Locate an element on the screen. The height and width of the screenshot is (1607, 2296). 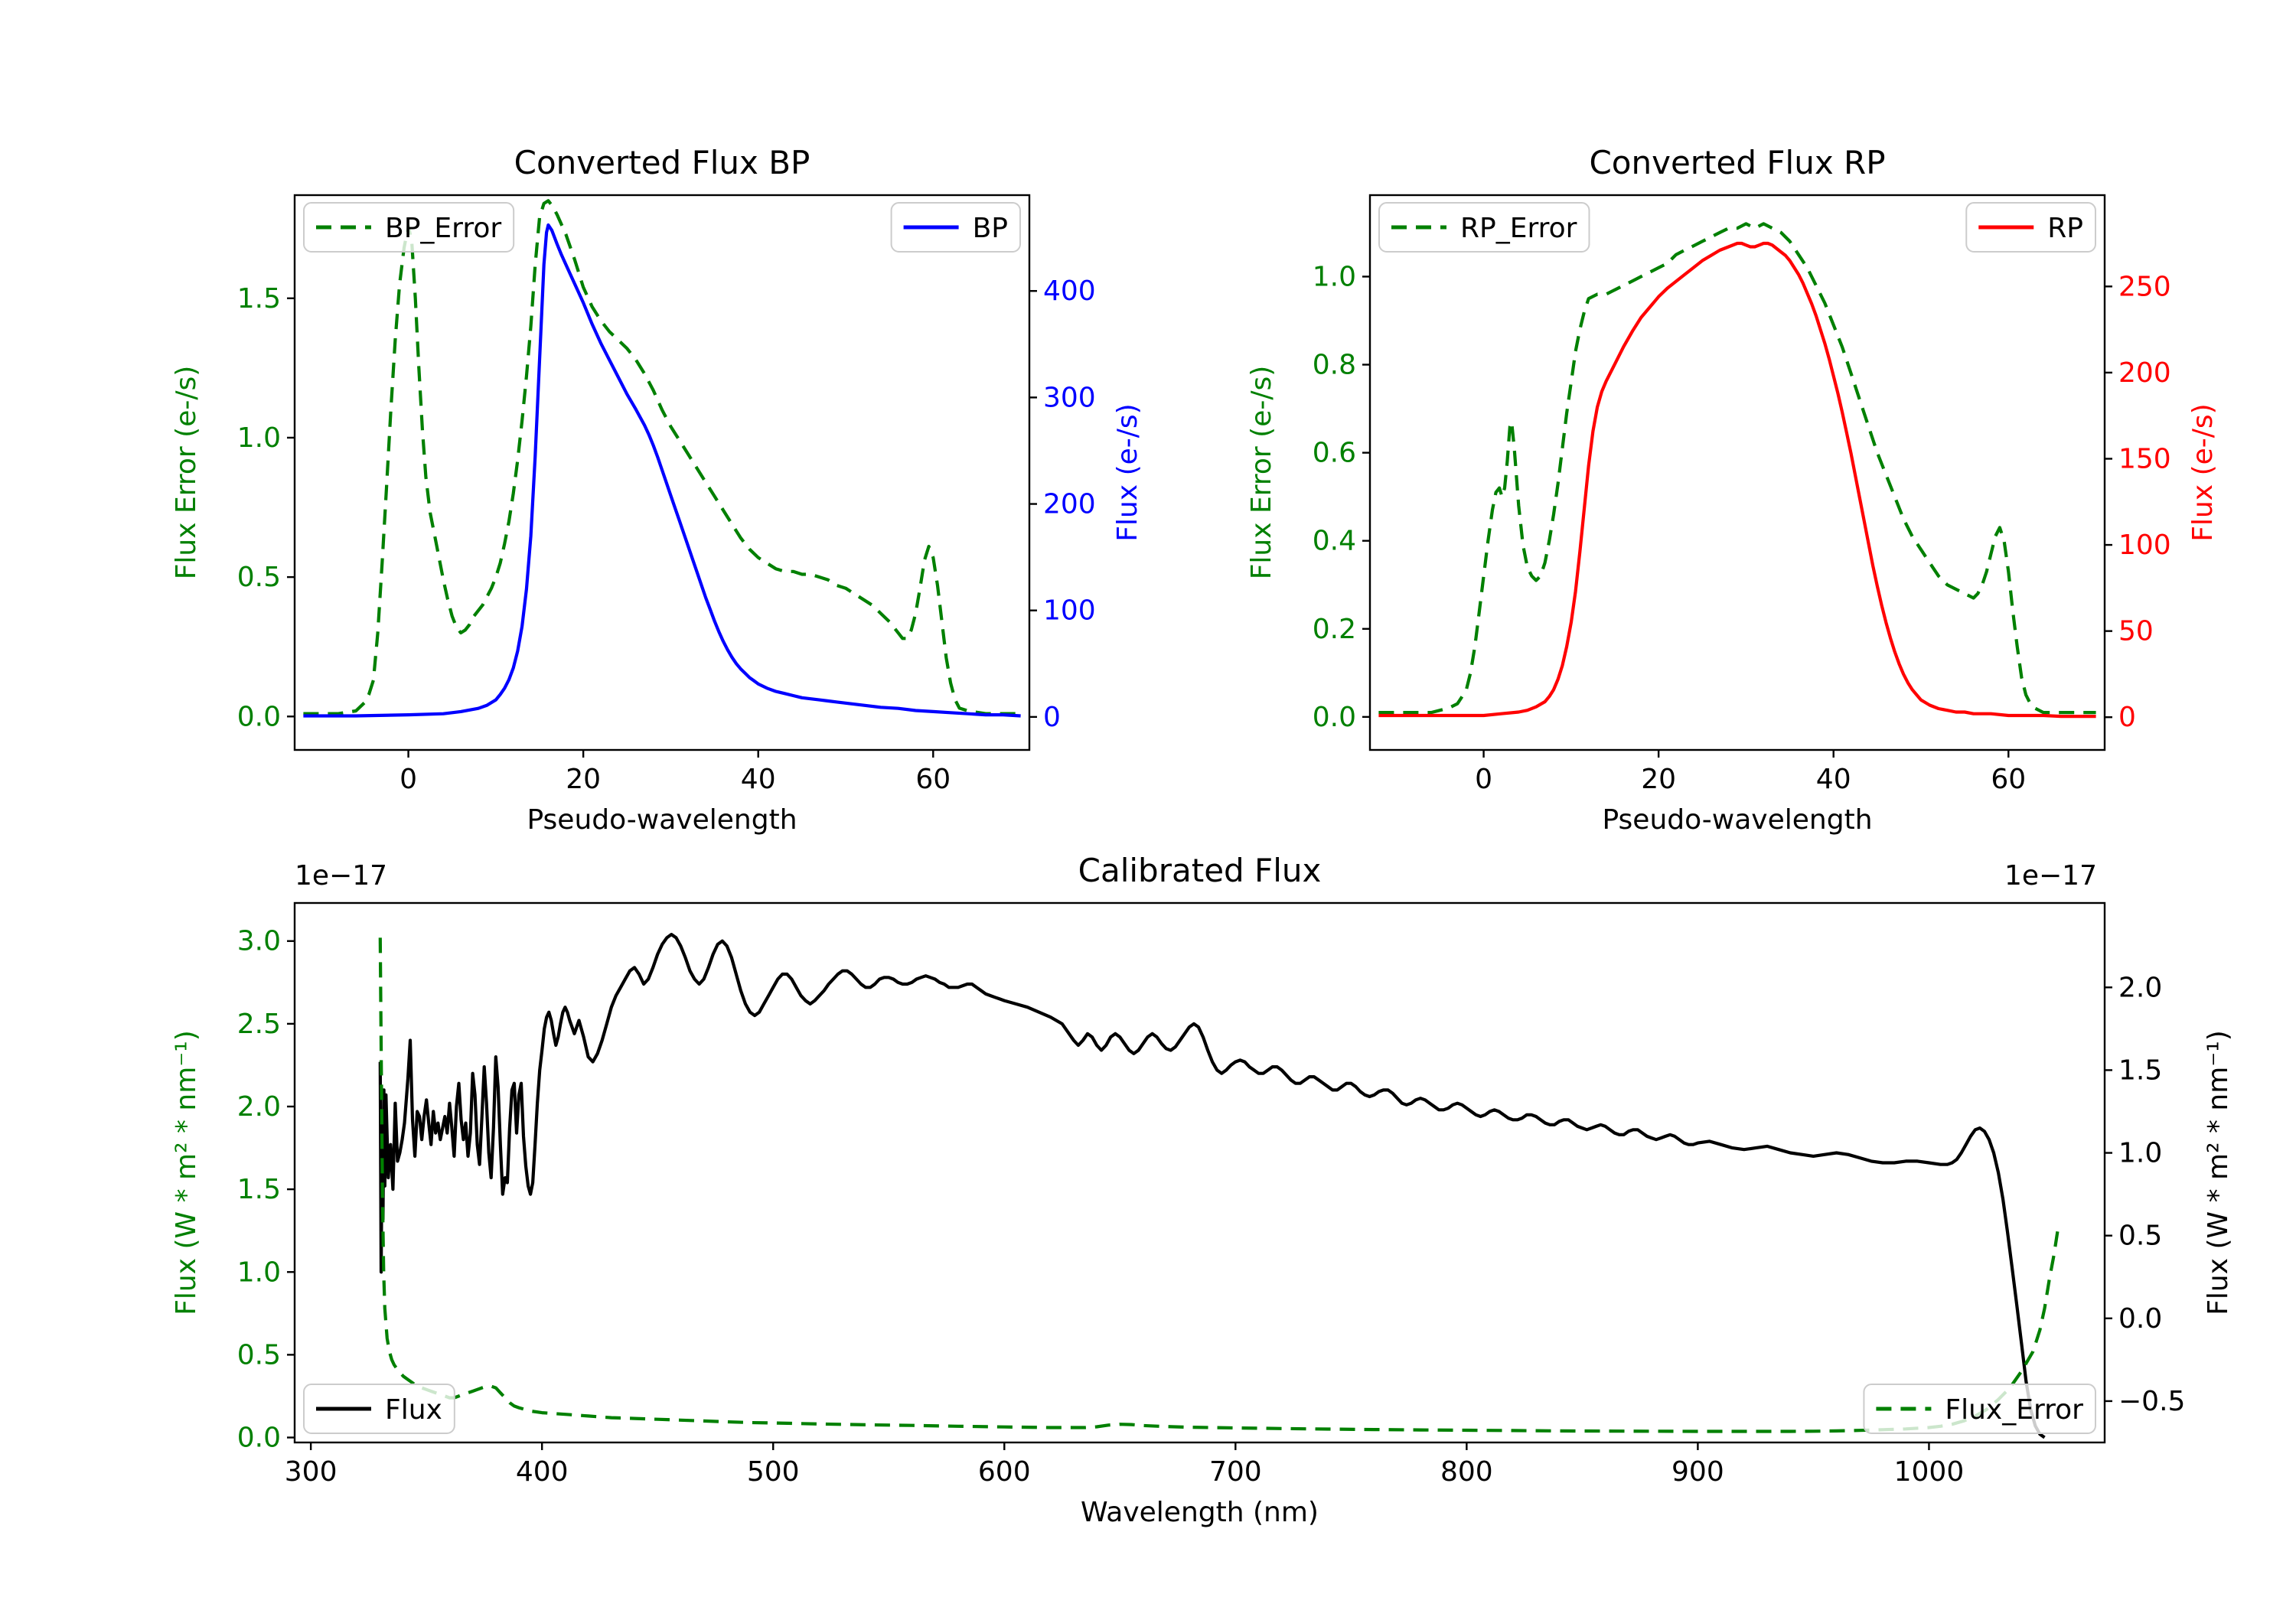
x-tick-label: 1000 is located at coordinates (1929, 1472).